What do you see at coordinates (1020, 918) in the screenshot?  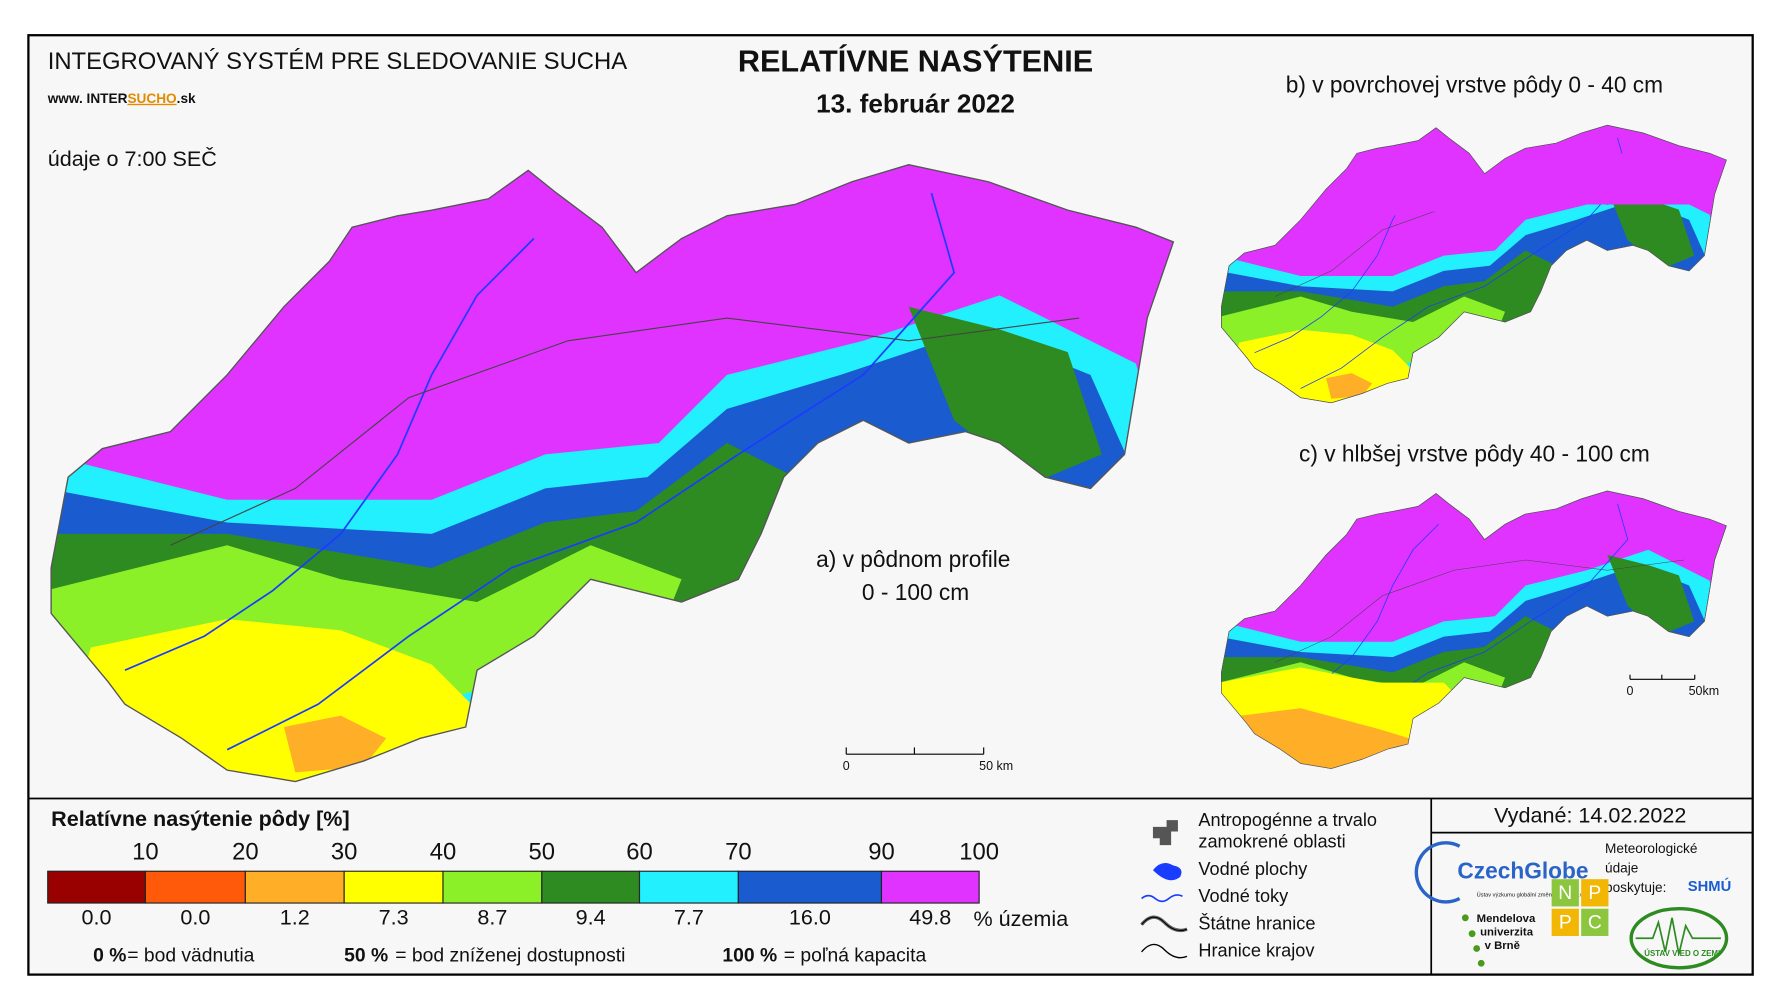 I see `share-unit: % územia` at bounding box center [1020, 918].